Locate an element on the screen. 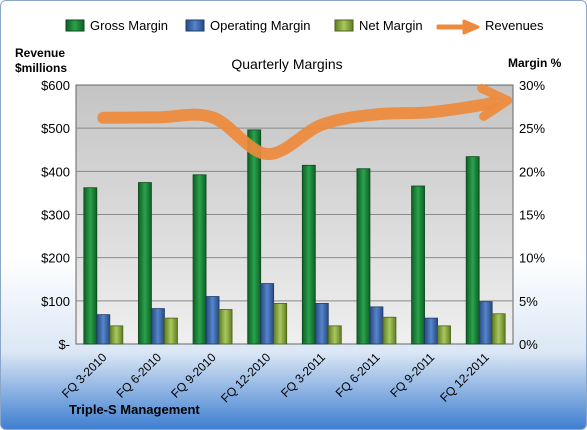  revenue-line is located at coordinates (297, 128).